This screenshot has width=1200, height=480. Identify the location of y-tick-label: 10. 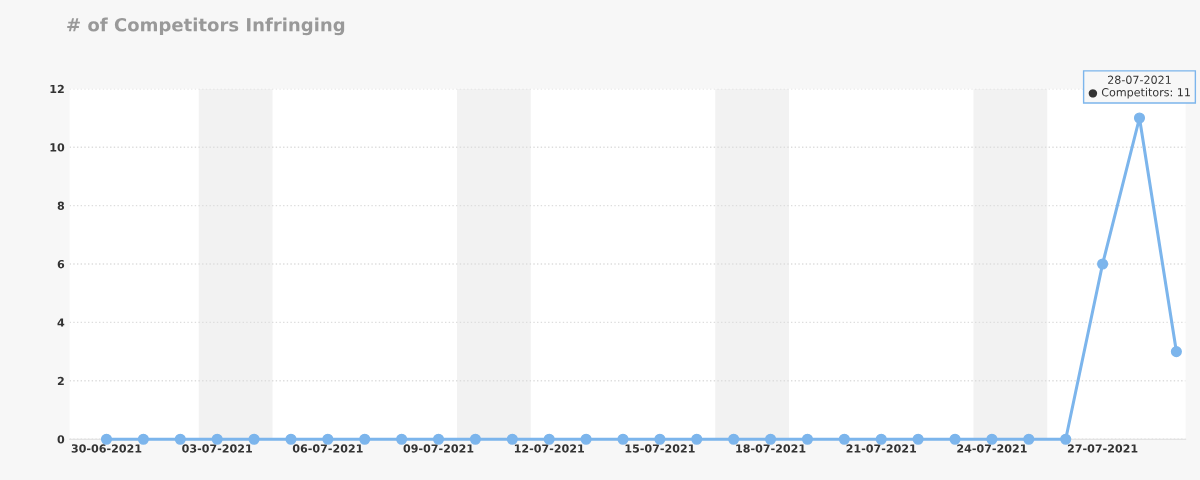
(57, 147).